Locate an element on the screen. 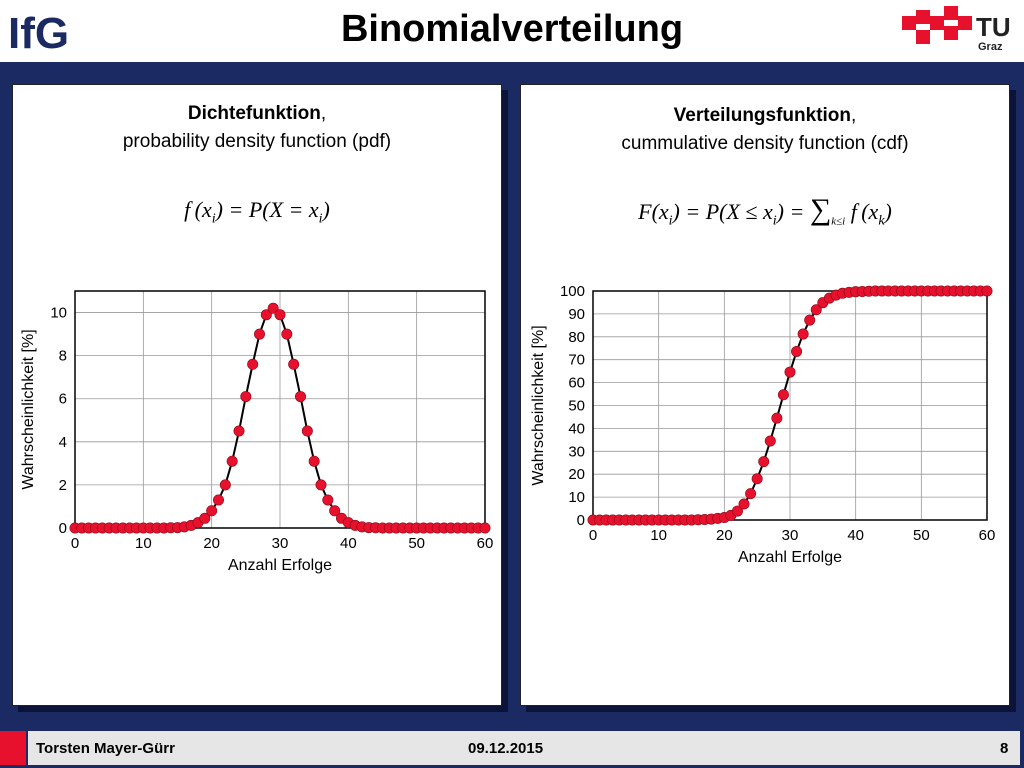 This screenshot has height=768, width=1024. tu-graz-logo: TU Graz is located at coordinates (956, 29).